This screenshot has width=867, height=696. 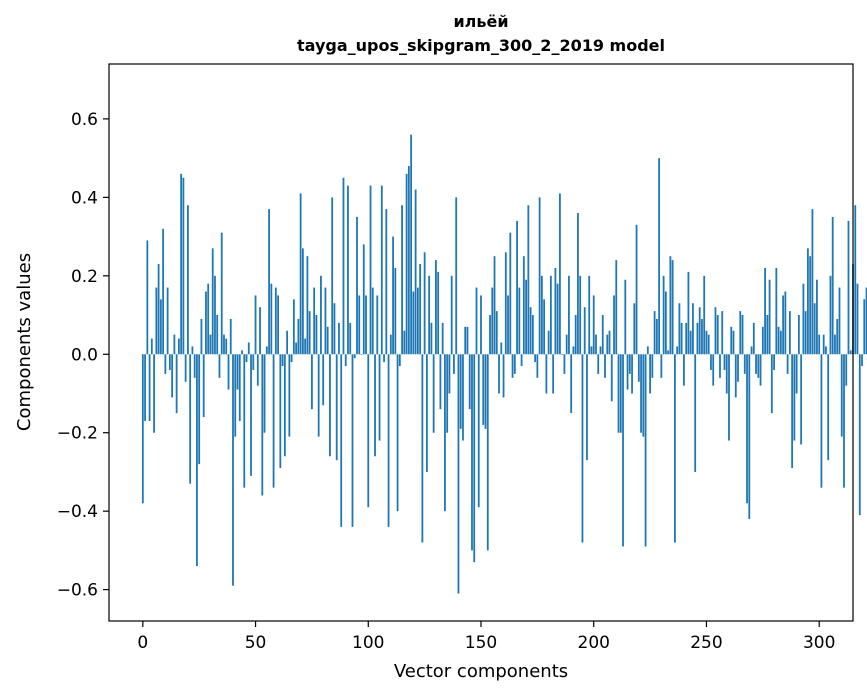 I want to click on x-tick-label: 200, so click(x=594, y=643).